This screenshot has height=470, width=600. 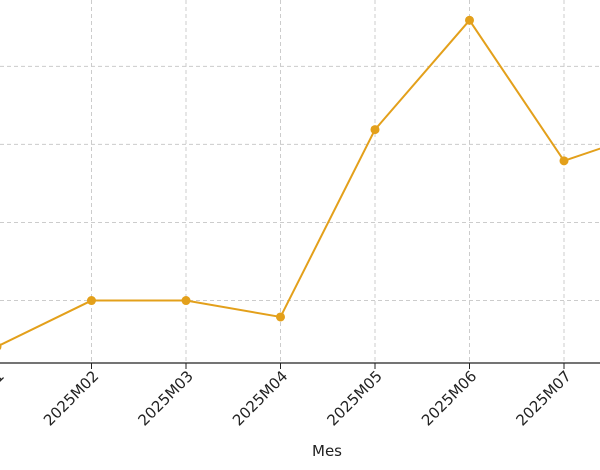 I want to click on x-tick-label: 2025M04, so click(x=260, y=398).